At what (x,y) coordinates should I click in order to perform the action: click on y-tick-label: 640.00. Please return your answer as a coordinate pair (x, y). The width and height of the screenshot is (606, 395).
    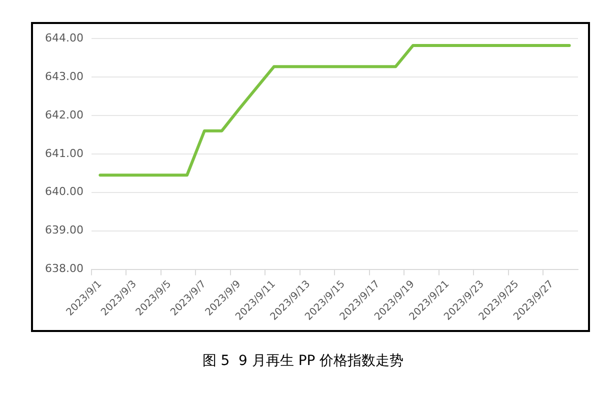
    Looking at the image, I should click on (64, 191).